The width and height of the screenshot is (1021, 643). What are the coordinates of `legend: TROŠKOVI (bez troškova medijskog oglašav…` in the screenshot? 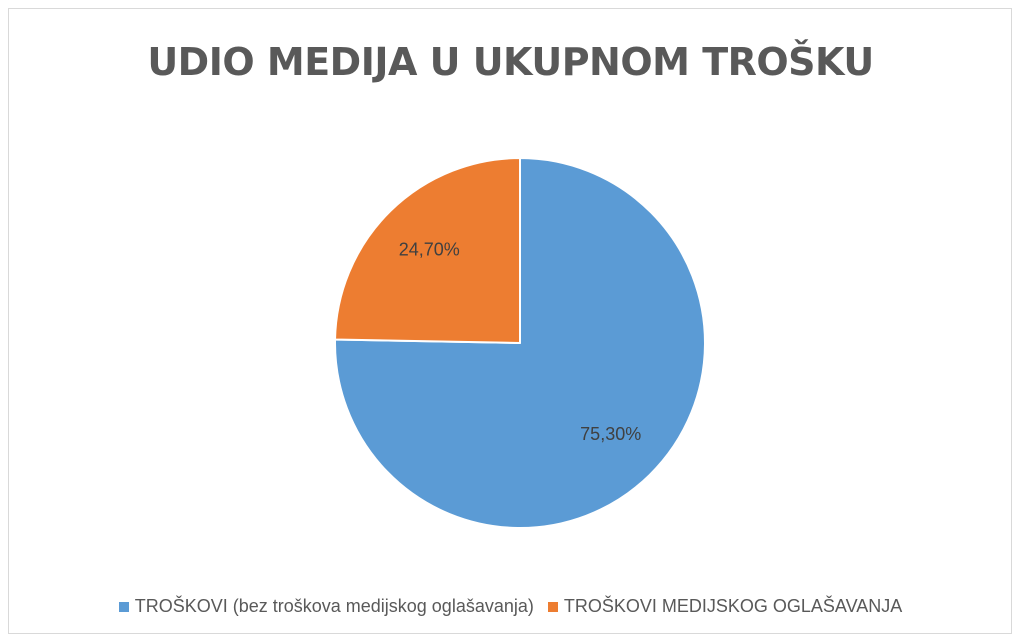 It's located at (510, 606).